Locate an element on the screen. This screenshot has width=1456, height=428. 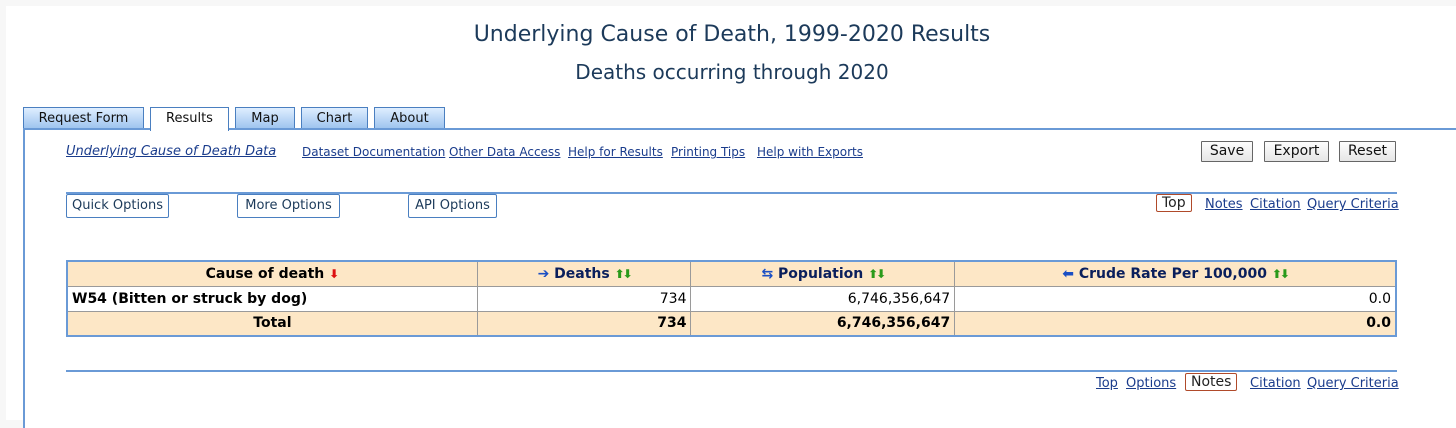
blue-left-arrow-icon: ⬅ is located at coordinates (1068, 273).